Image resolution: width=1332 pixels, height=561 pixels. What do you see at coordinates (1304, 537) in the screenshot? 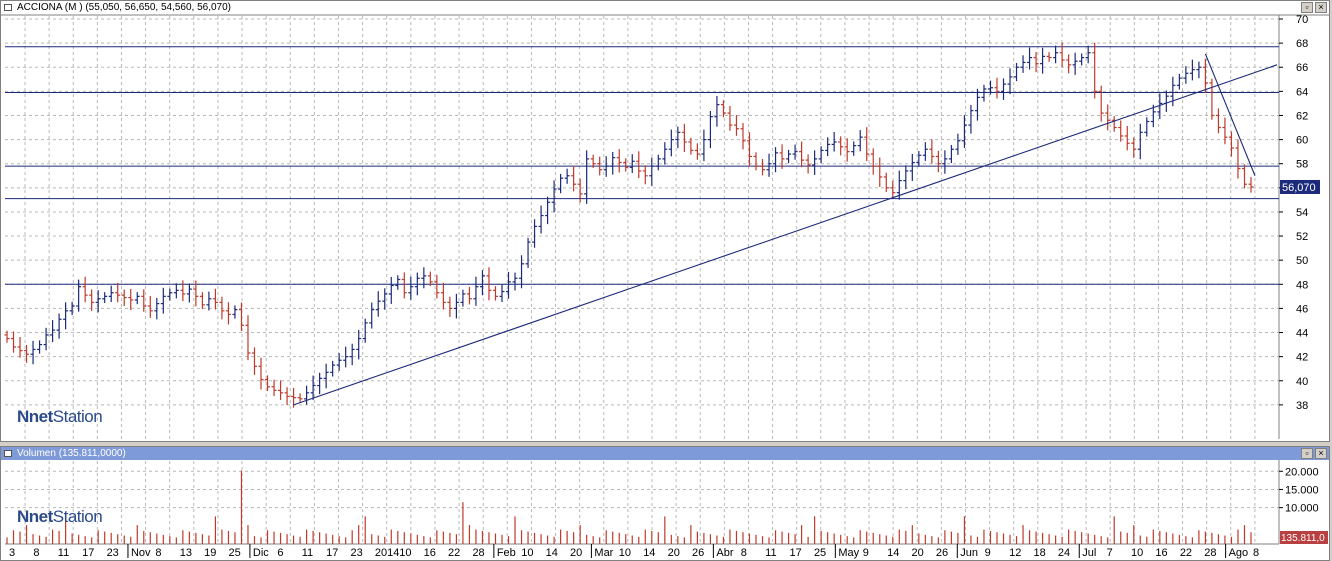
I see `volume-last-value-badge` at bounding box center [1304, 537].